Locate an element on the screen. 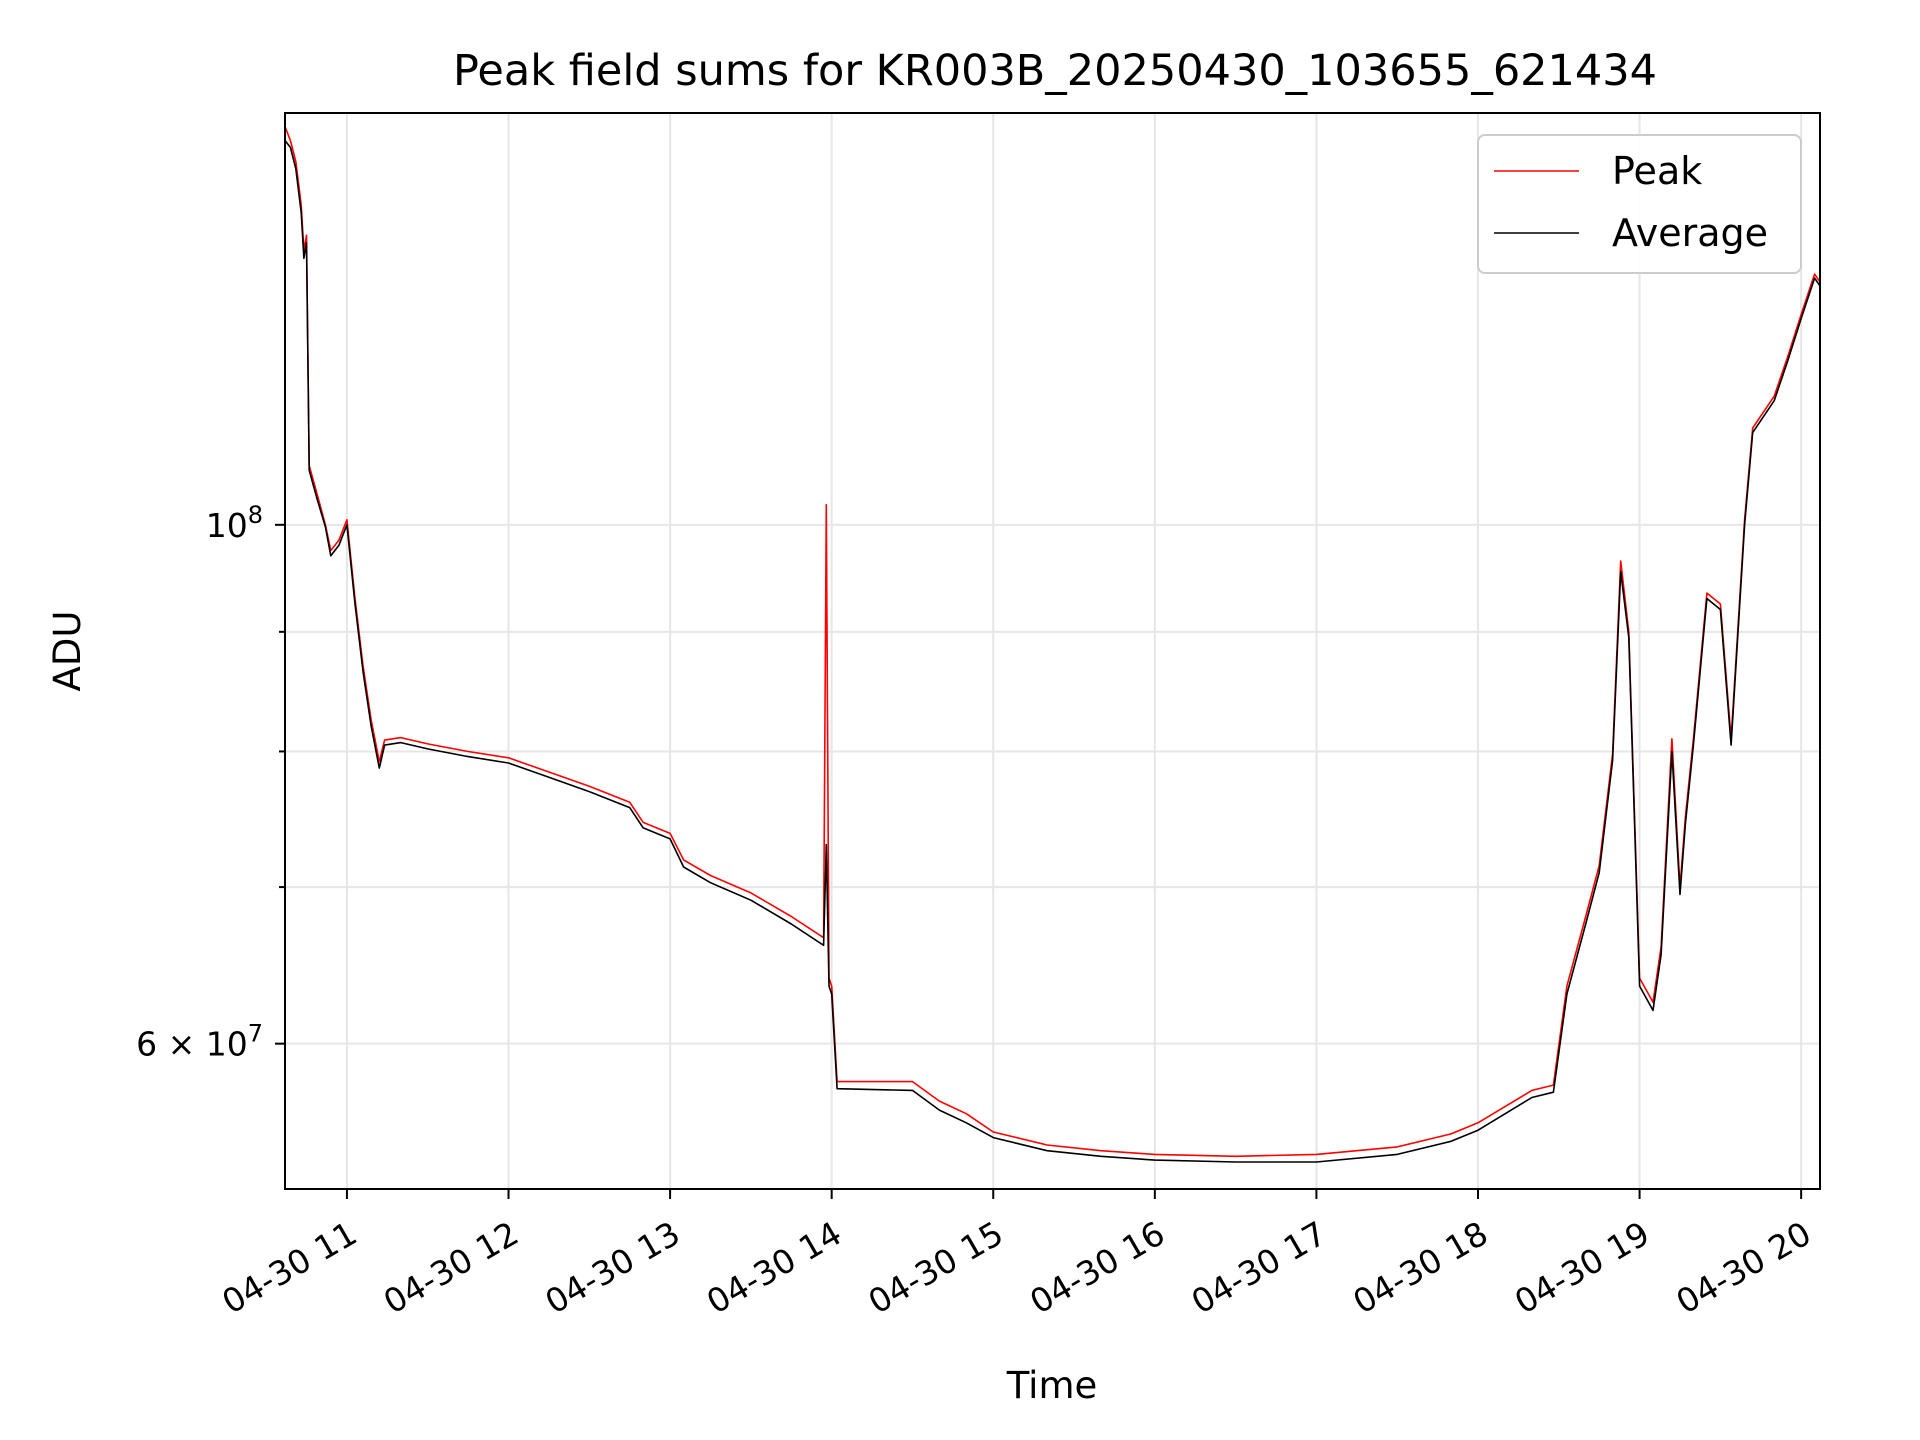 Image resolution: width=1920 pixels, height=1440 pixels. legend: Peak Average is located at coordinates (1639, 204).